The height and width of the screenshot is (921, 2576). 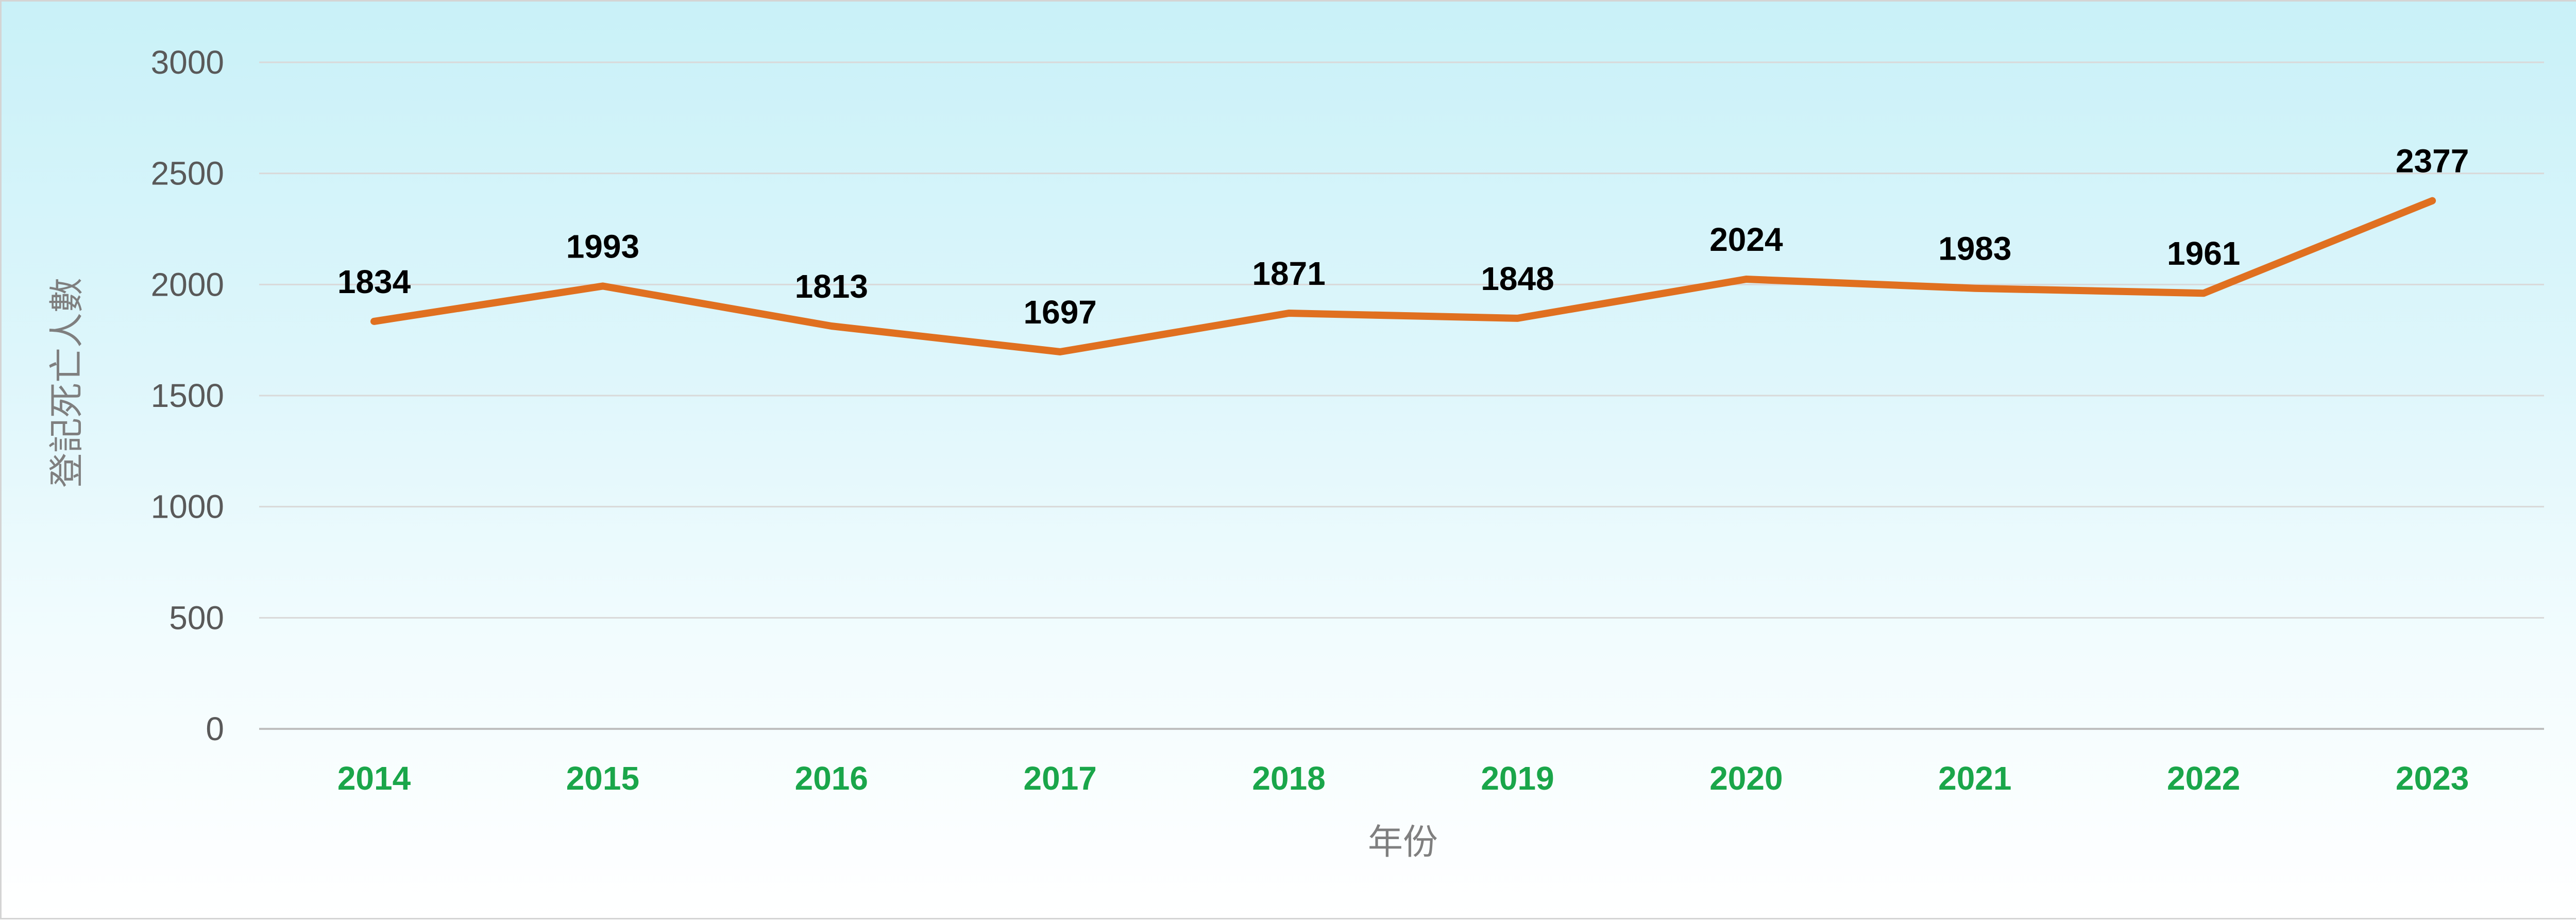 I want to click on x-axis-title: 年份, so click(x=1403, y=842).